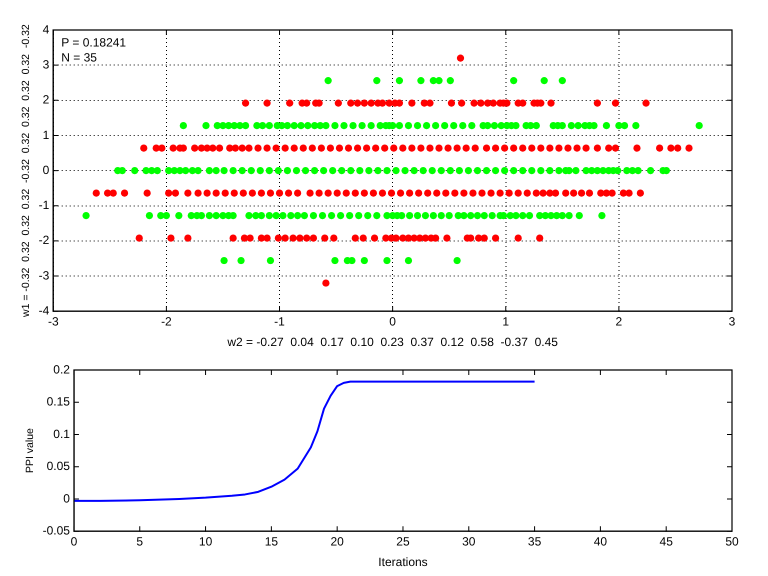 This screenshot has height=576, width=768. Describe the element at coordinates (30, 451) in the screenshot. I see `y-axis-title: PPI value` at that location.